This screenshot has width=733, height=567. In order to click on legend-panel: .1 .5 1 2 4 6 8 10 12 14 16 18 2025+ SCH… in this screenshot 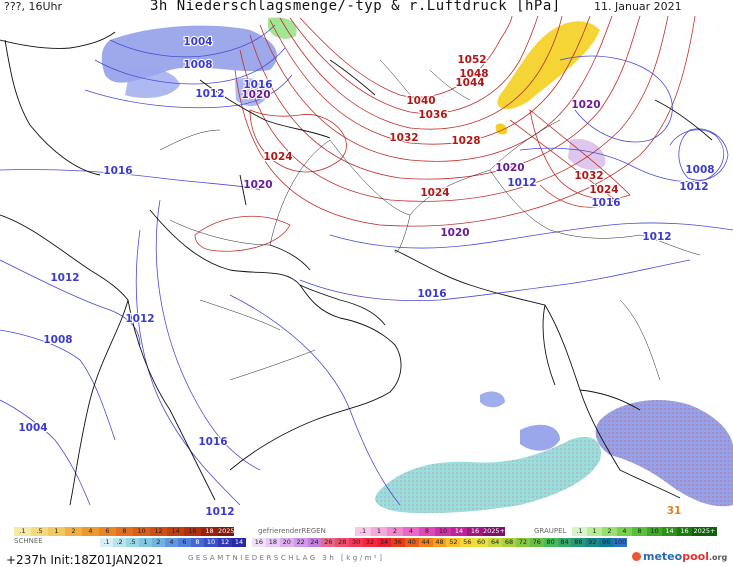, I will do `click(366, 545)`.